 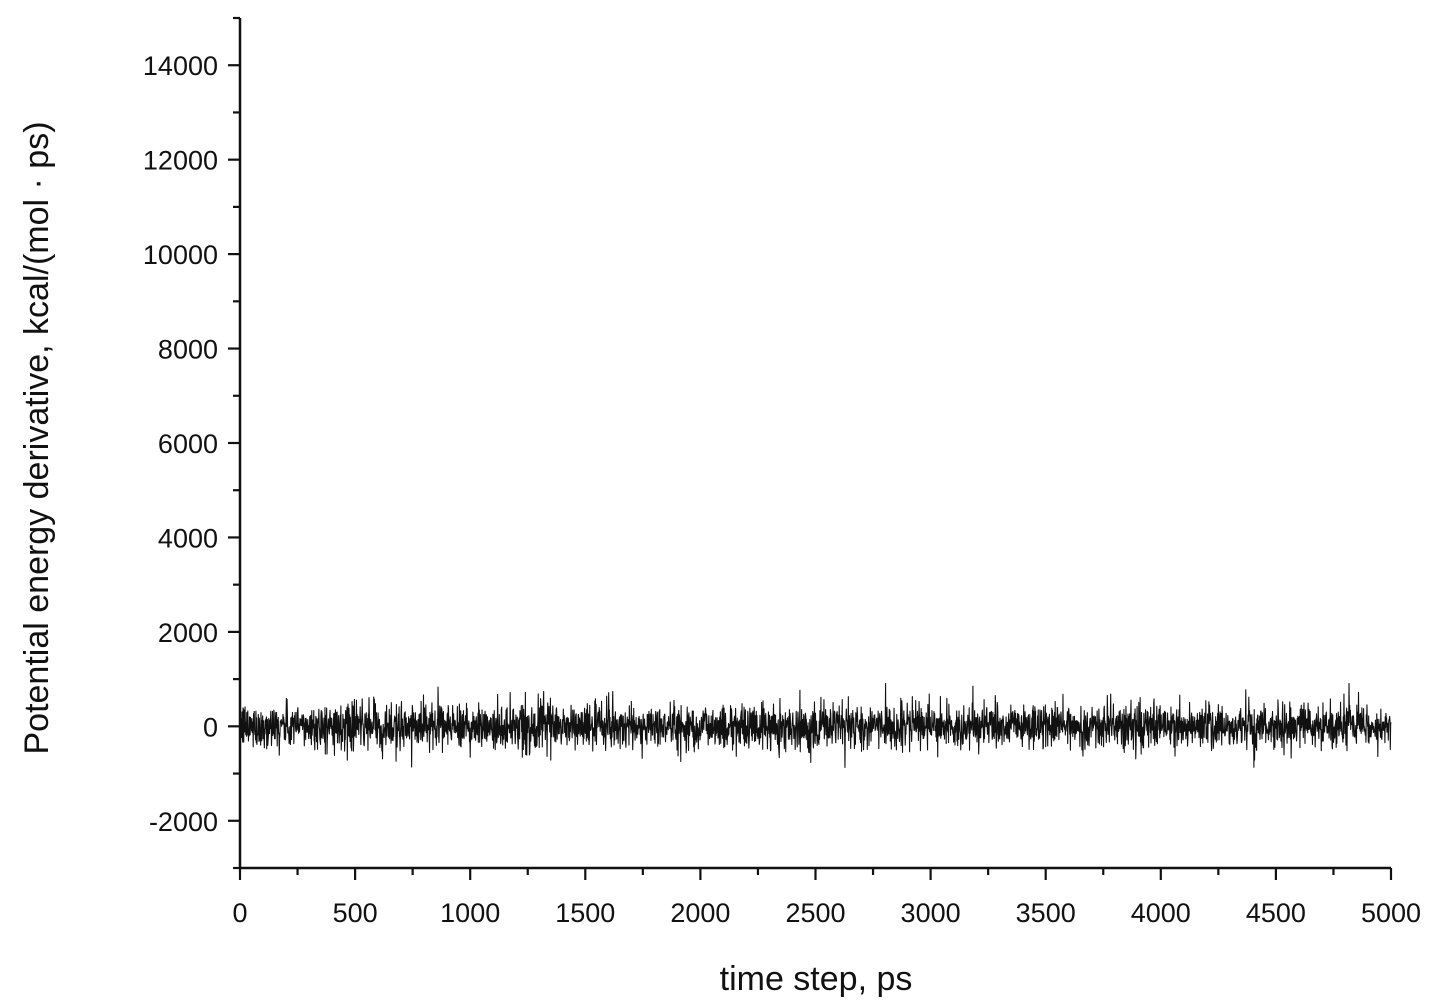 What do you see at coordinates (188, 444) in the screenshot?
I see `y-tick-label: 6000` at bounding box center [188, 444].